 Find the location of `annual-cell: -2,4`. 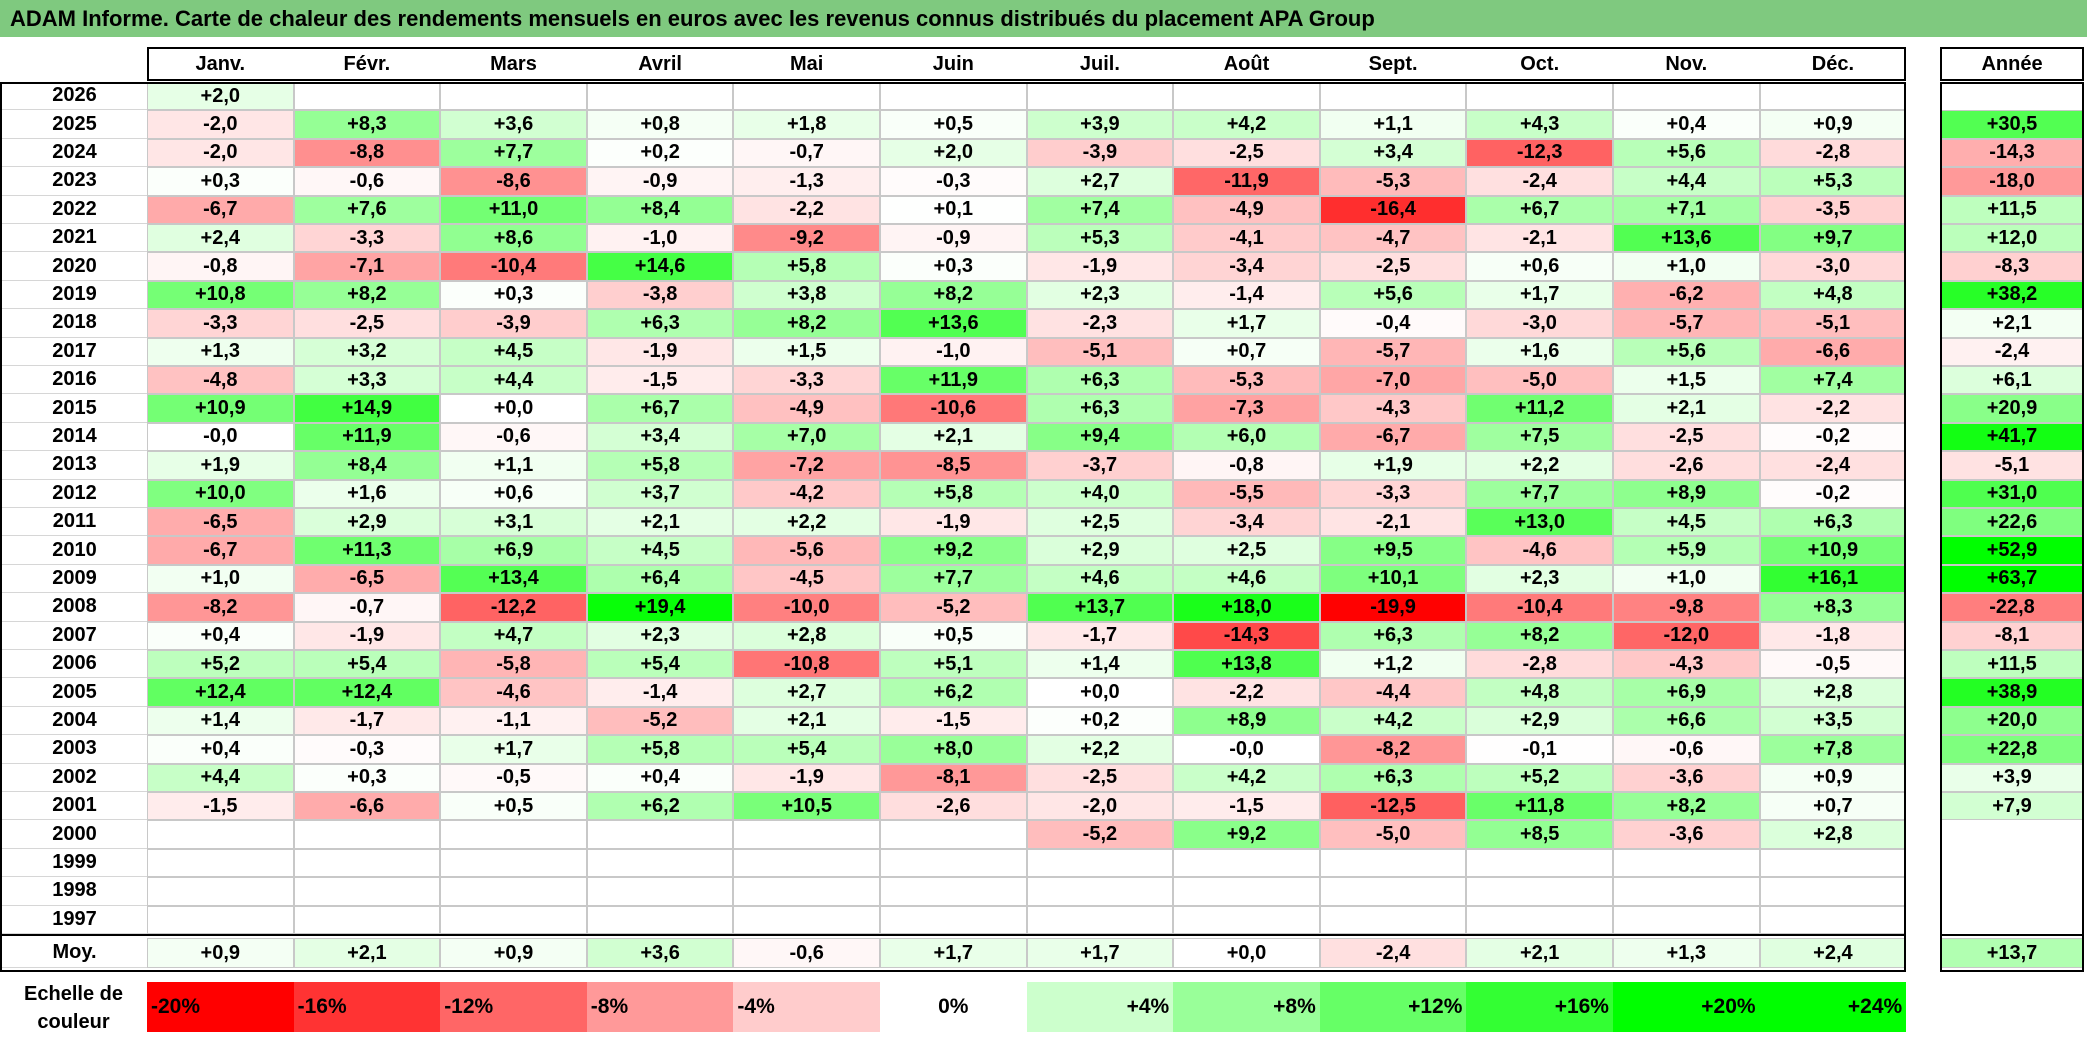

annual-cell: -2,4 is located at coordinates (2012, 351).